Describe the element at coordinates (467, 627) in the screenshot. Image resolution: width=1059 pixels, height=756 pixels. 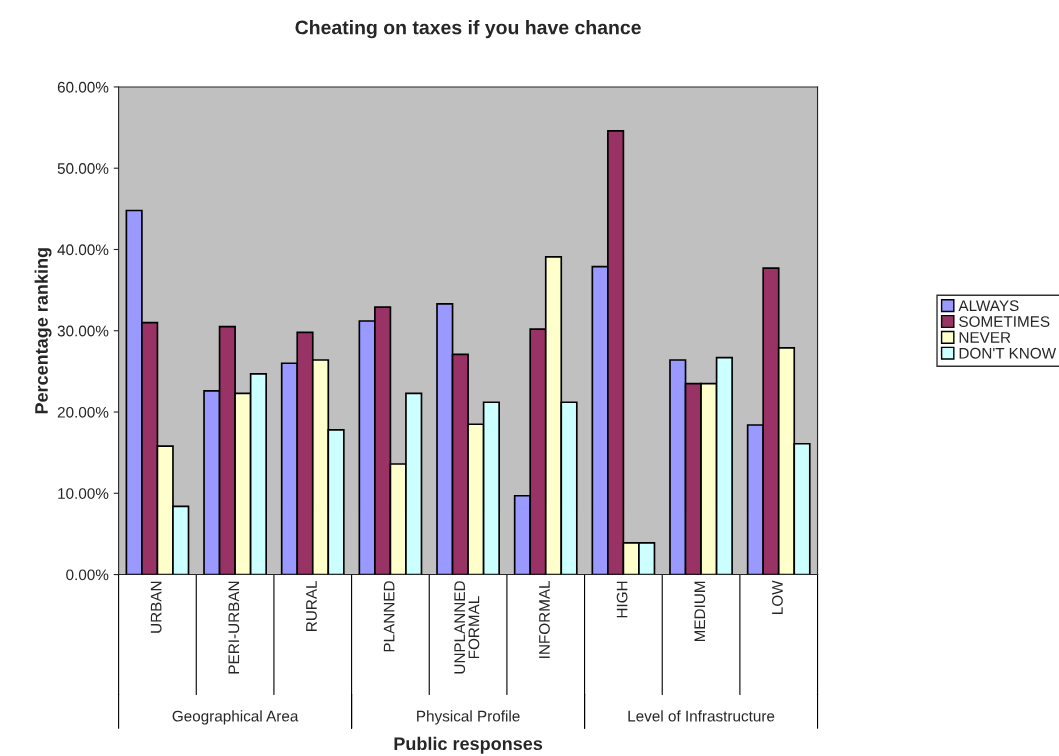
I see `x-tick-label: UNPLANNED FORMAL` at that location.